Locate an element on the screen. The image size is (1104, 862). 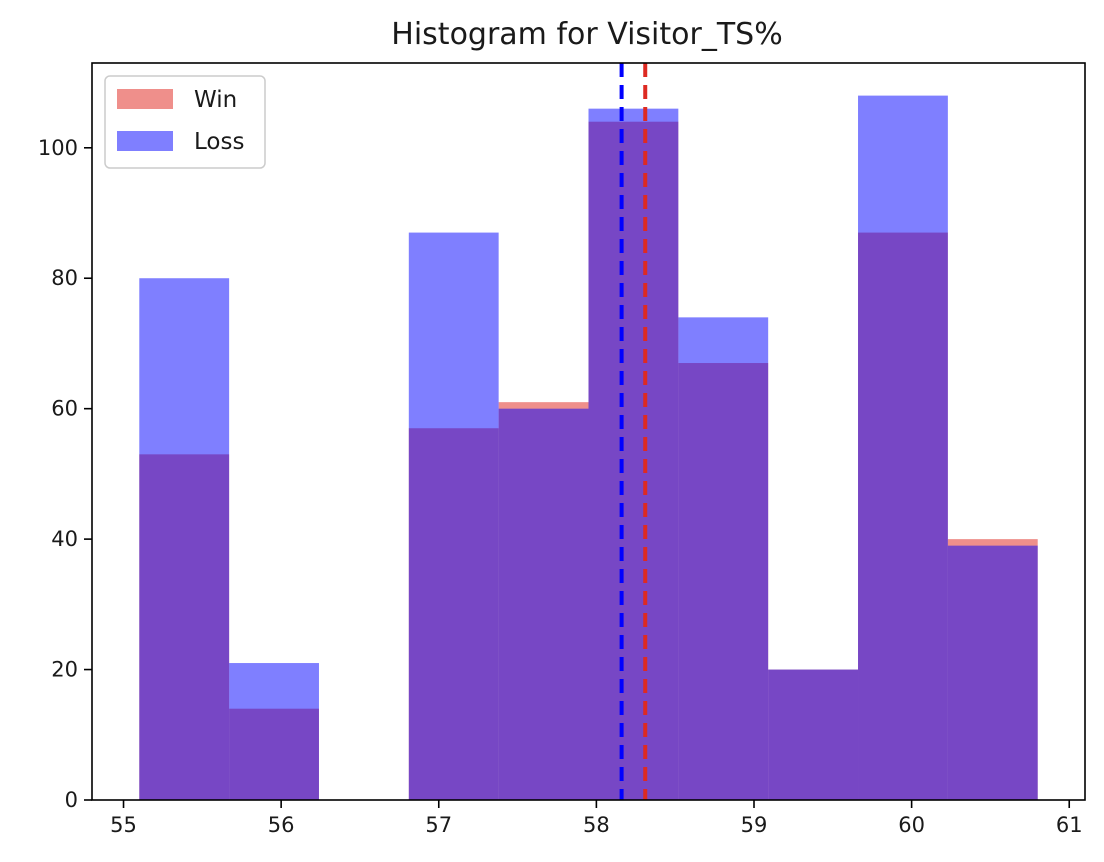
y-tick-label: 20 is located at coordinates (64, 670).